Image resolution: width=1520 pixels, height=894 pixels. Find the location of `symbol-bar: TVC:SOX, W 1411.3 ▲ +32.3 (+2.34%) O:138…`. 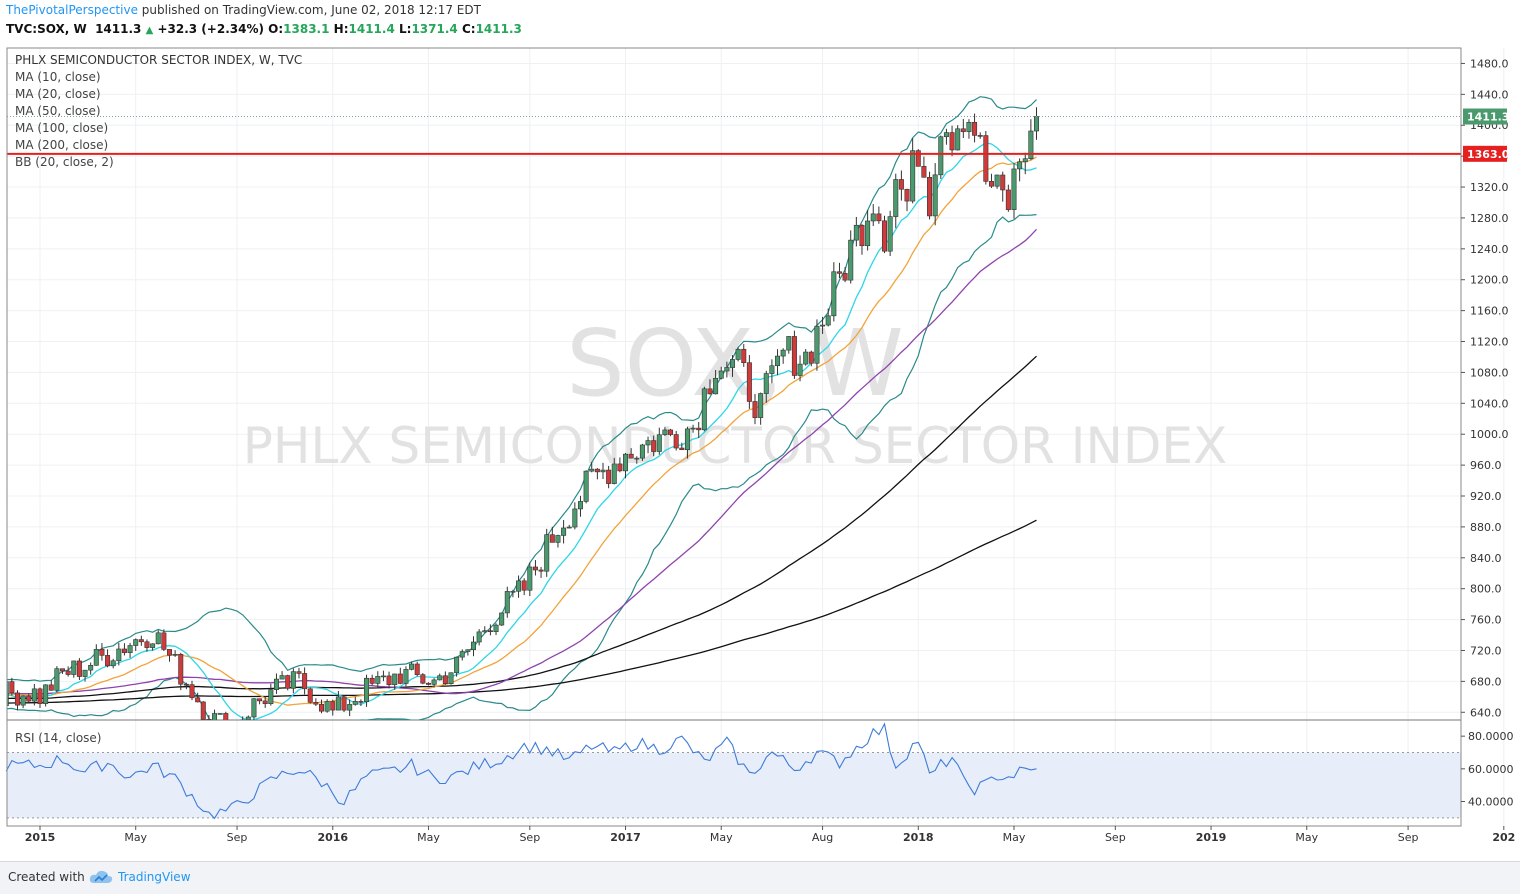

symbol-bar: TVC:SOX, W 1411.3 ▲ +32.3 (+2.34%) O:138… is located at coordinates (264, 29).